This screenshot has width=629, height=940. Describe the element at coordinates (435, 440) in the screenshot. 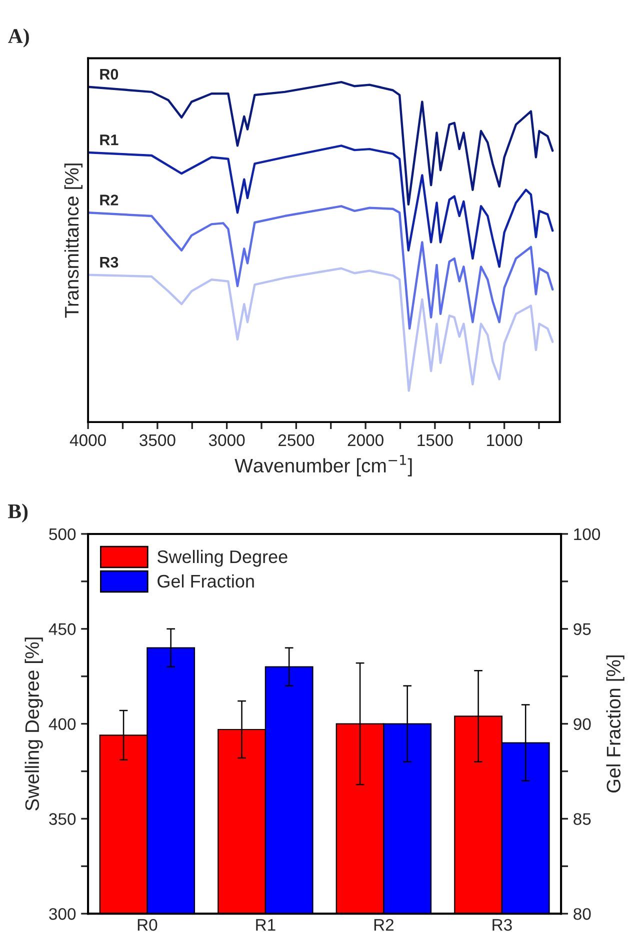

I see `x-tick-label: 1500` at that location.